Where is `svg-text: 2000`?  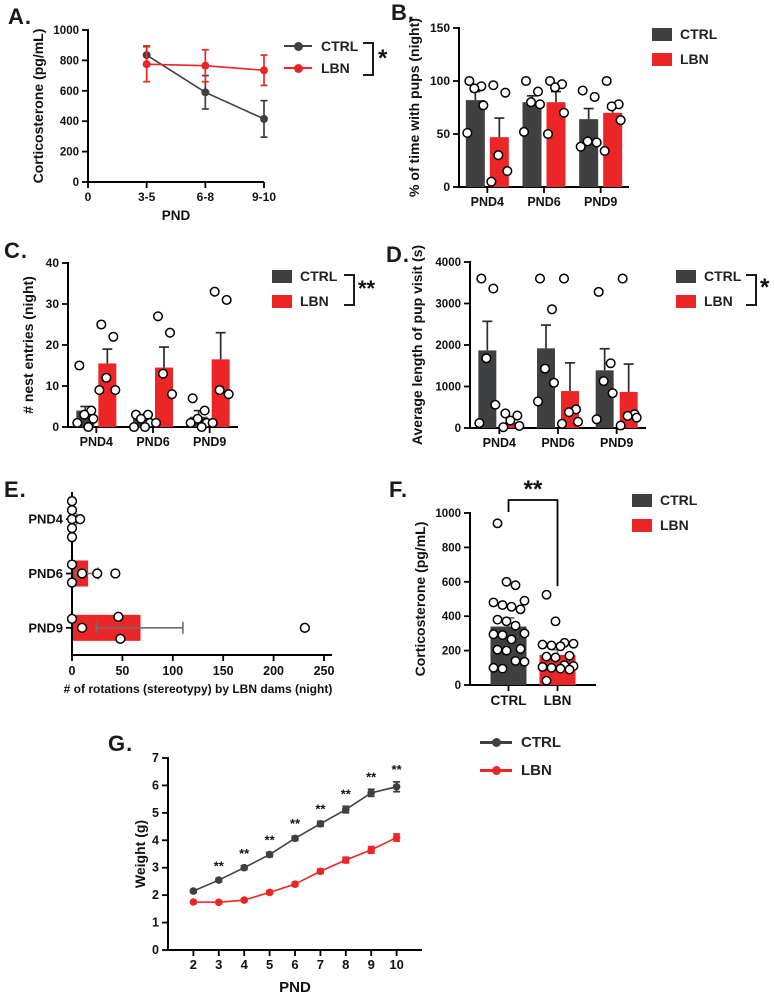
svg-text: 2000 is located at coordinates (448, 346).